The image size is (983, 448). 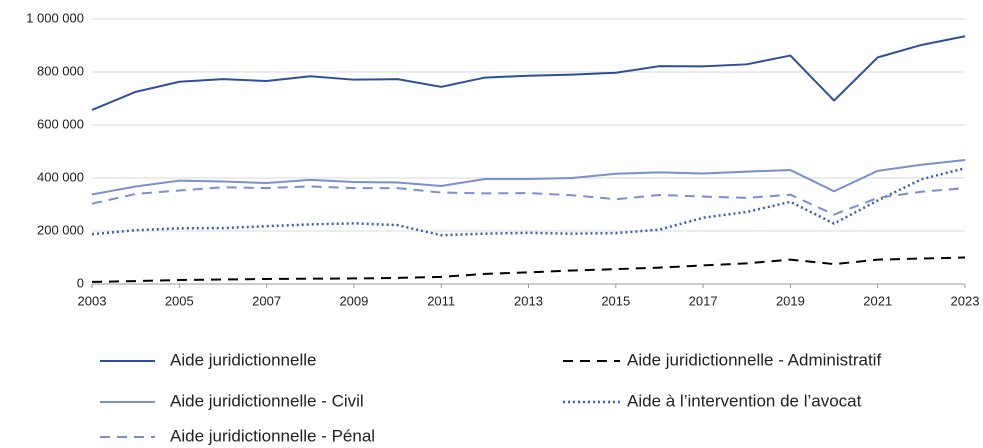 I want to click on legend-label: Aide juridictionnelle, so click(x=243, y=359).